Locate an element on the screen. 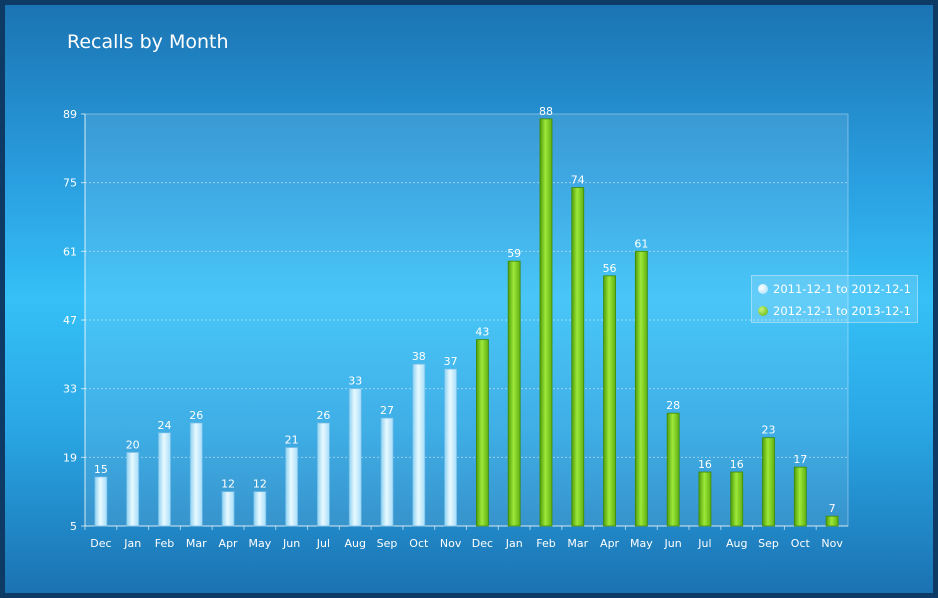 Image resolution: width=938 pixels, height=598 pixels. data-label-s2-19: 16 is located at coordinates (705, 464).